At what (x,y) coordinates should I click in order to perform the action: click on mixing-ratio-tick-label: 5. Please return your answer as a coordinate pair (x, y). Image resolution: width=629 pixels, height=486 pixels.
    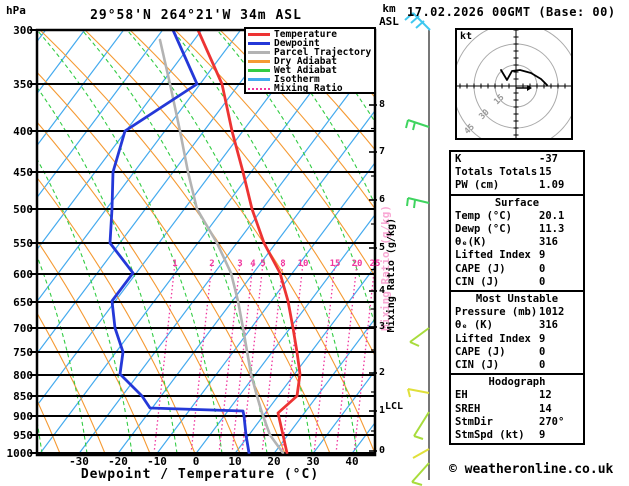
    Looking at the image, I should click on (263, 264).